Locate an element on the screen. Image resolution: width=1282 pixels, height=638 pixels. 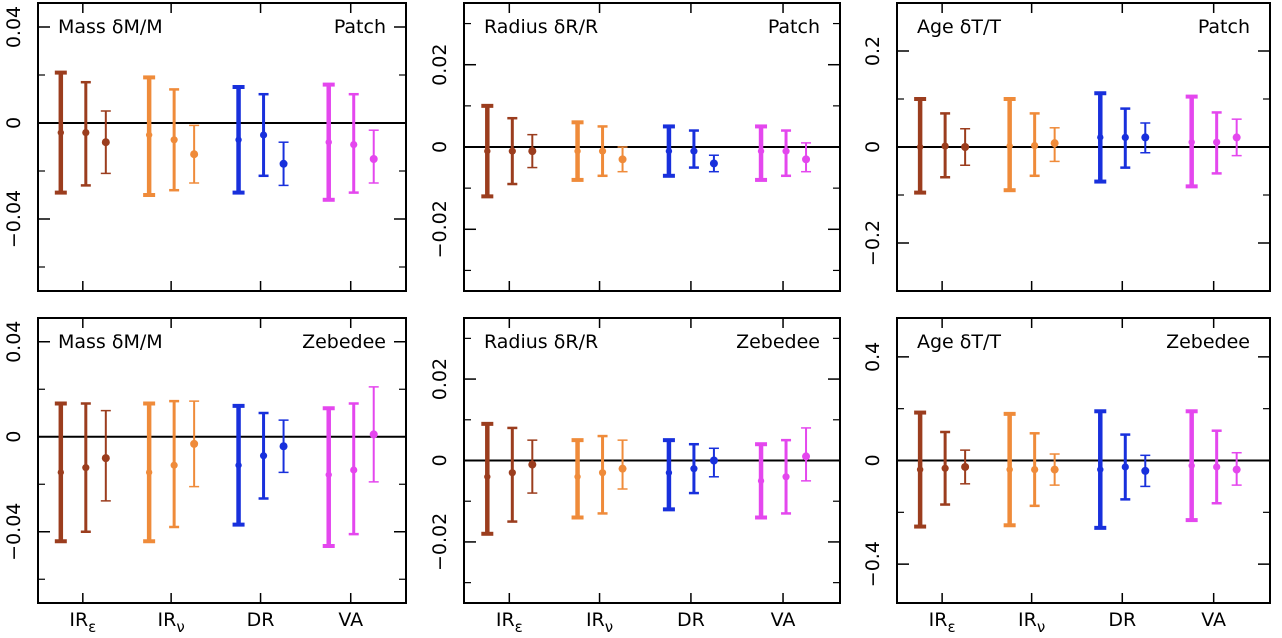
panel-quantity-label: Age δT/T is located at coordinates (959, 342).